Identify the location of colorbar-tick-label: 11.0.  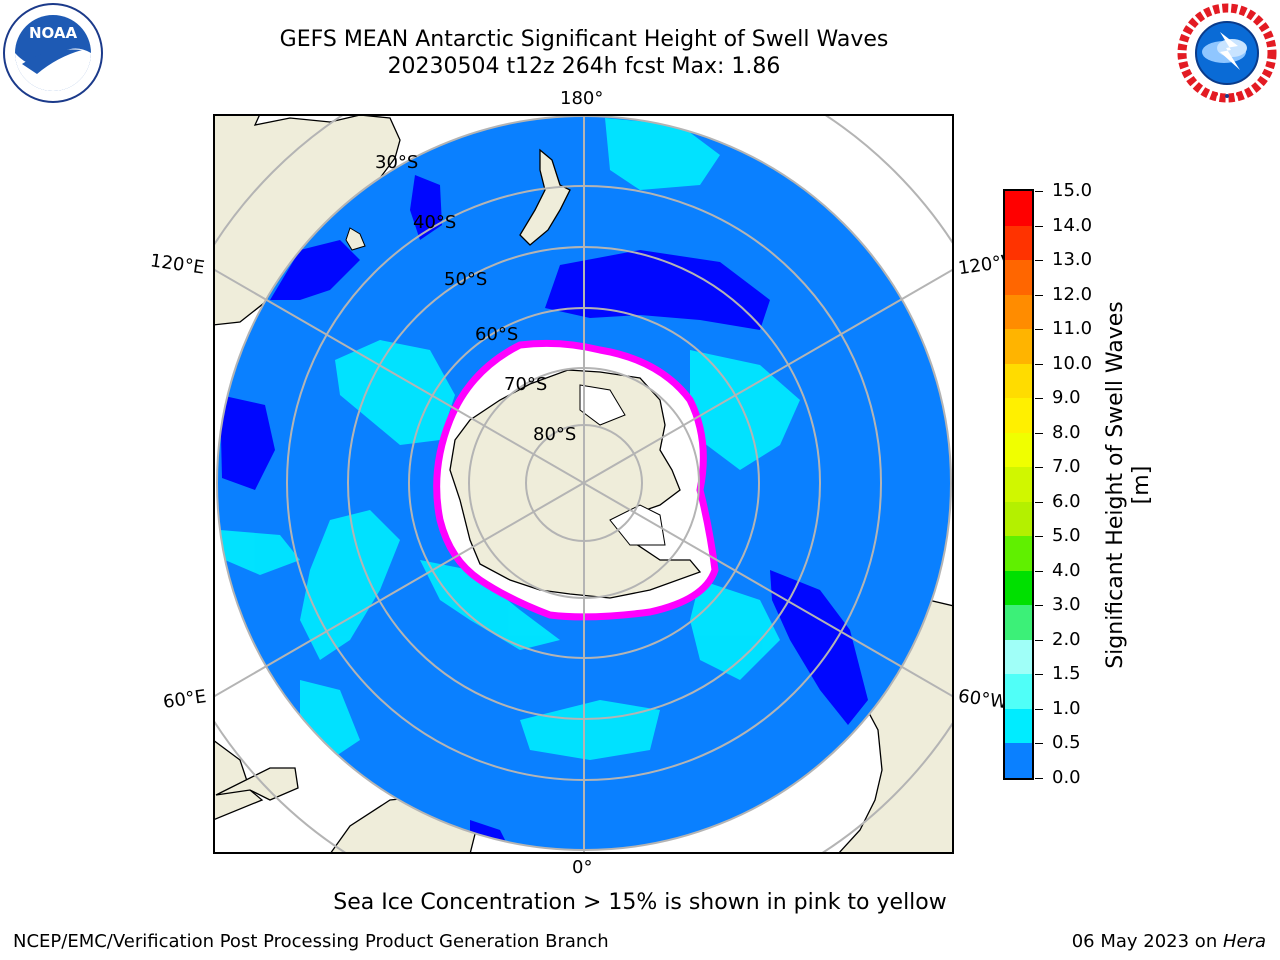
(1072, 329).